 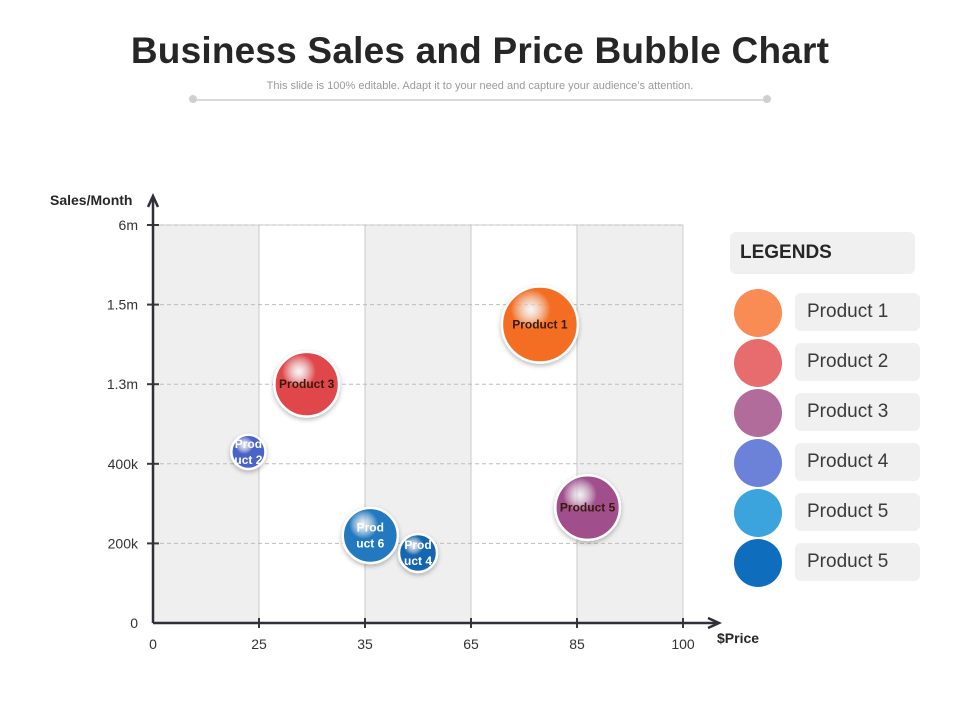 What do you see at coordinates (91, 200) in the screenshot?
I see `y-axis-label: Sales/Month` at bounding box center [91, 200].